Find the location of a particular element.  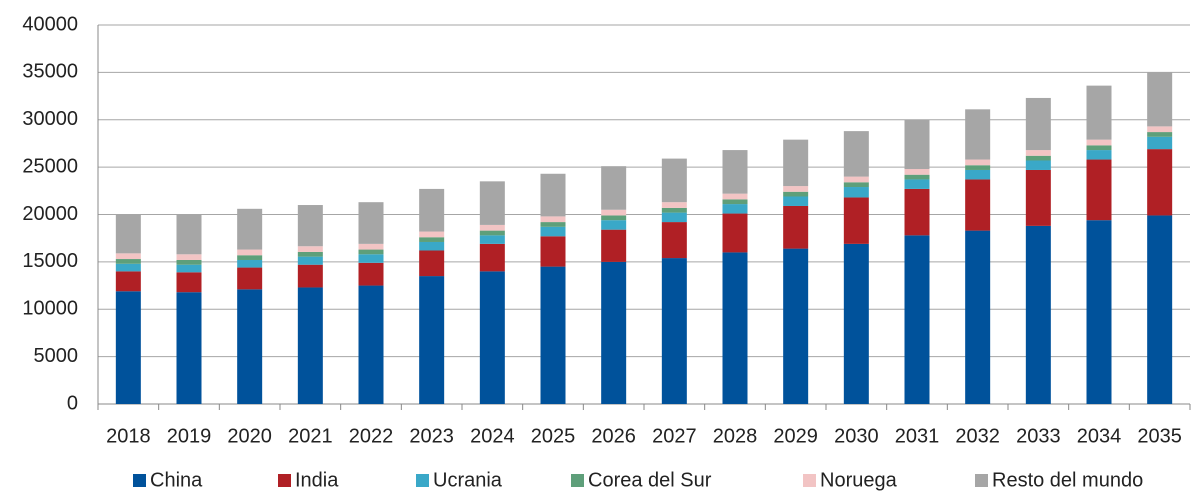

y-tick-label: 40000 is located at coordinates (50, 24).